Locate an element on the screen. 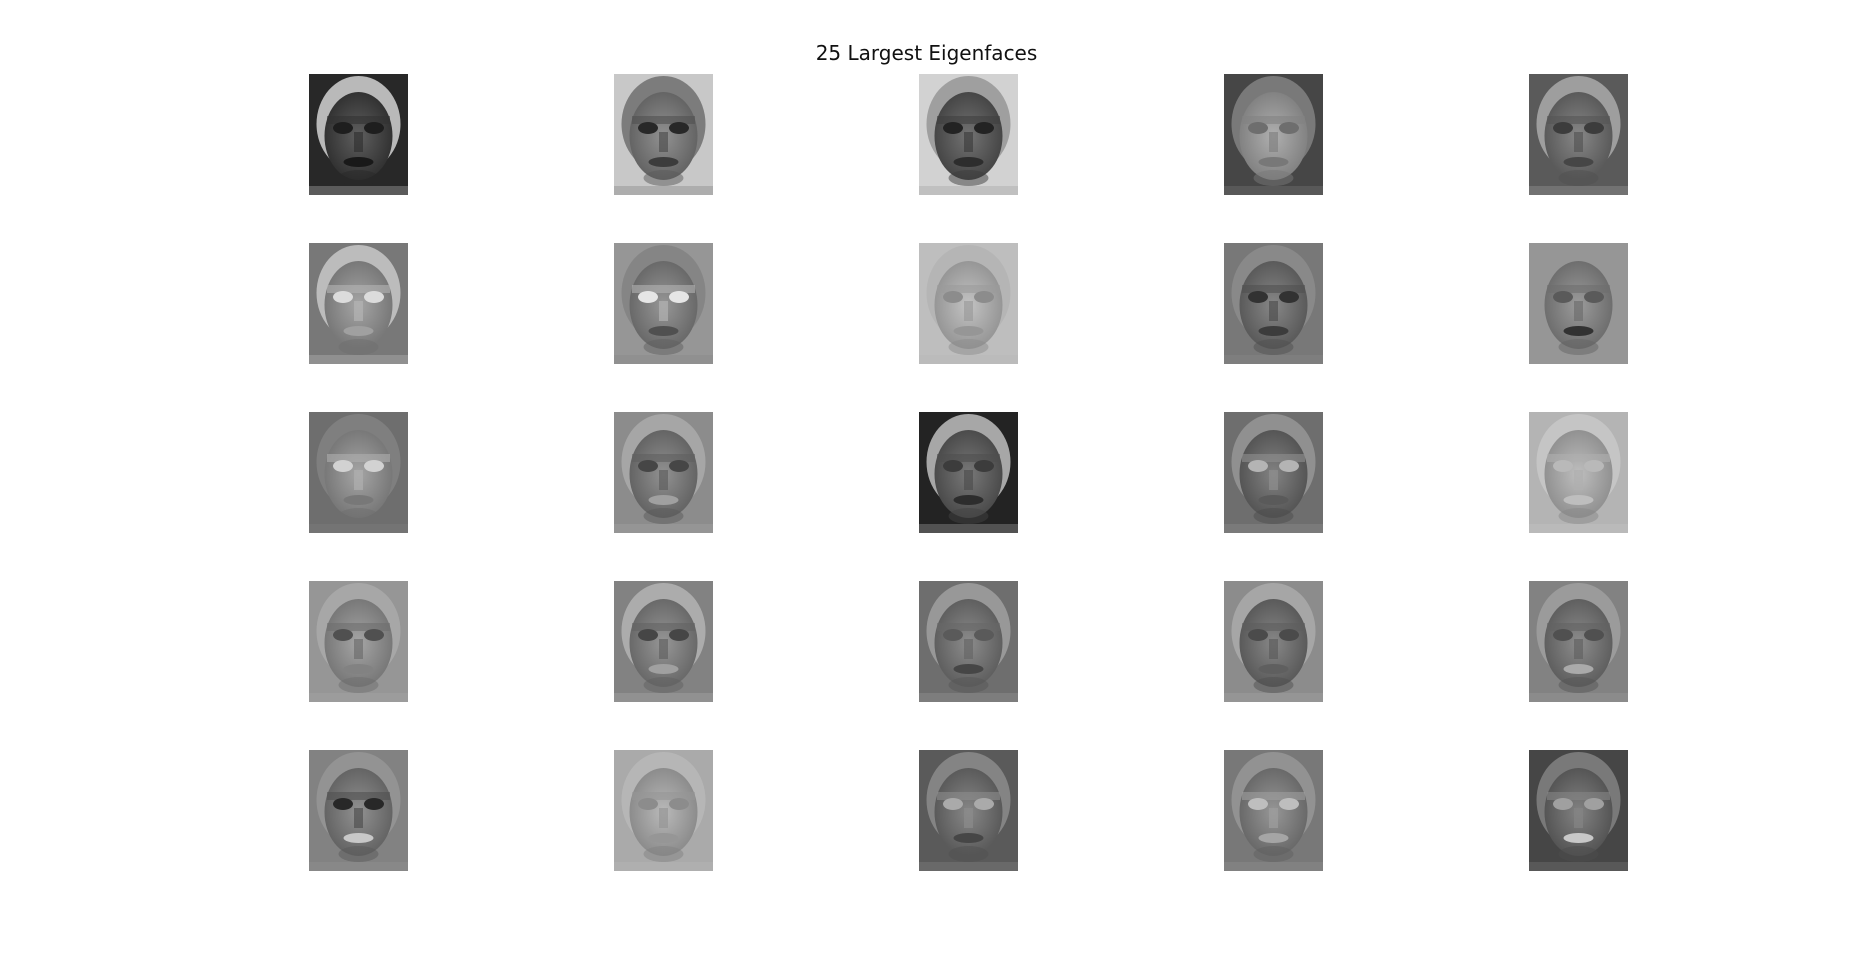 This screenshot has height=968, width=1853. figure-title: 25 Largest Eigenfaces is located at coordinates (926, 53).